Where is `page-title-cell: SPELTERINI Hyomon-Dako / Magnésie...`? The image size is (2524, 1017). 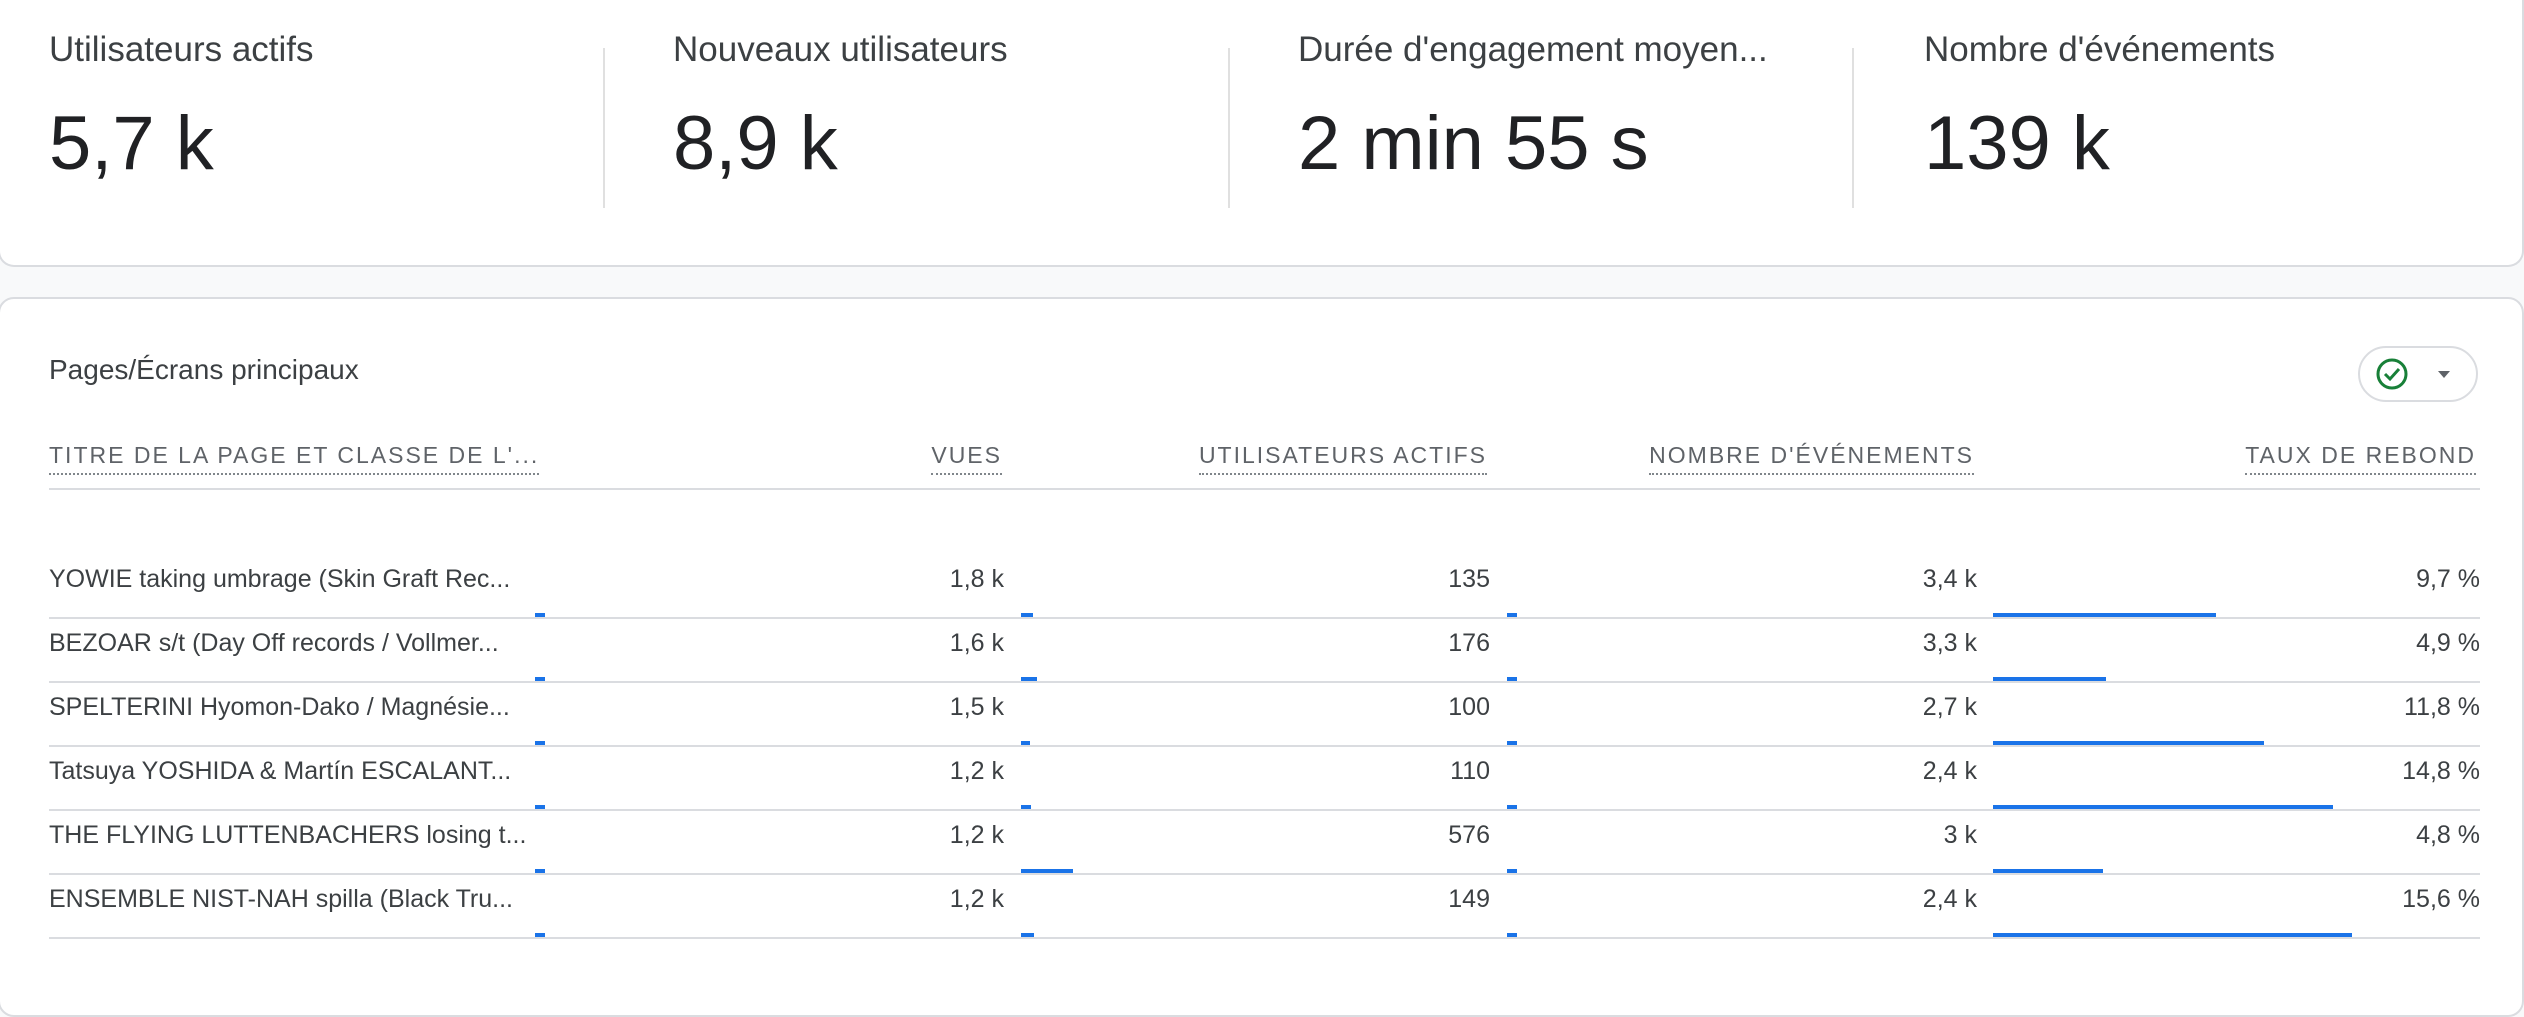
page-title-cell: SPELTERINI Hyomon-Dako / Magnésie... is located at coordinates (279, 707).